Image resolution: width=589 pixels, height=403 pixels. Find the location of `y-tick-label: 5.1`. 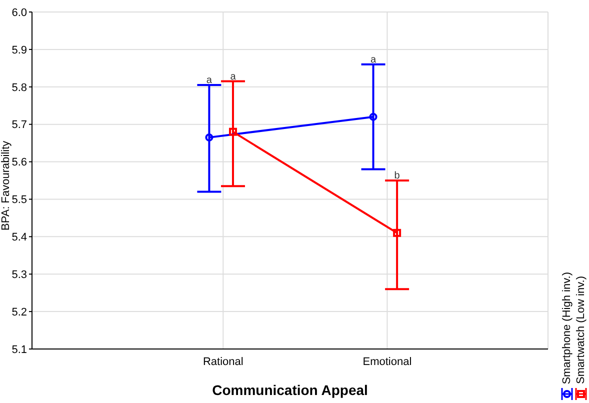

y-tick-label: 5.1 is located at coordinates (19, 350).